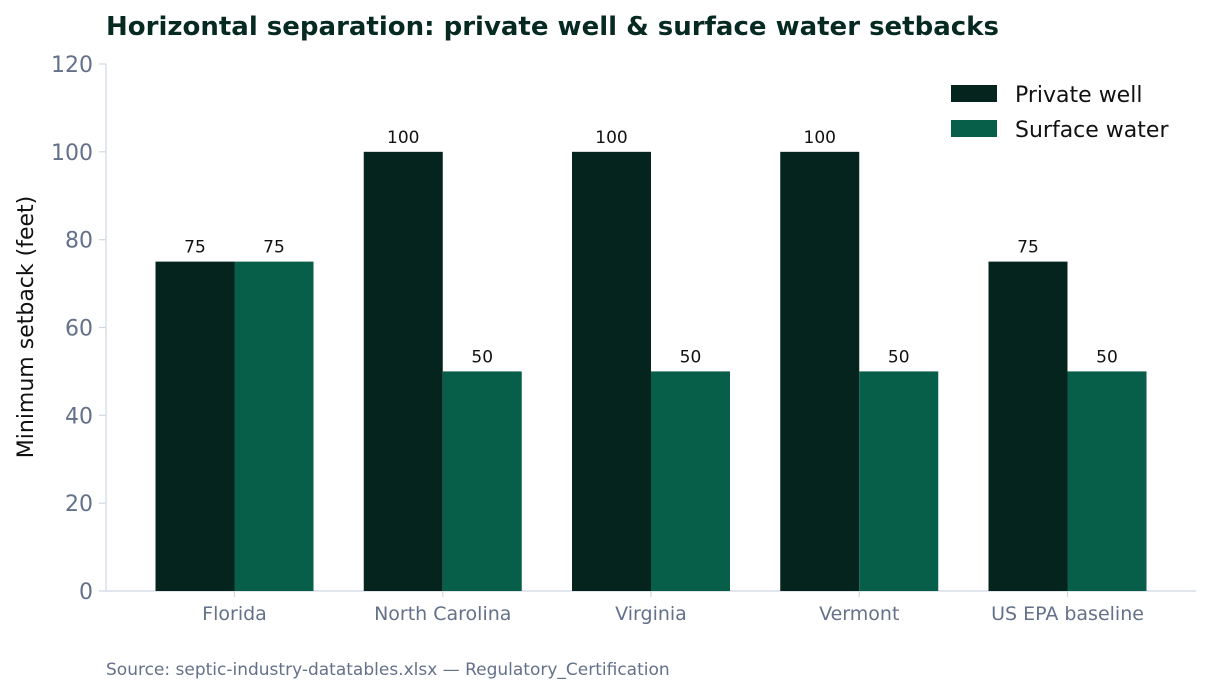 This screenshot has width=1210, height=695. Describe the element at coordinates (1067, 614) in the screenshot. I see `x-tick-label: US EPA baseline` at that location.